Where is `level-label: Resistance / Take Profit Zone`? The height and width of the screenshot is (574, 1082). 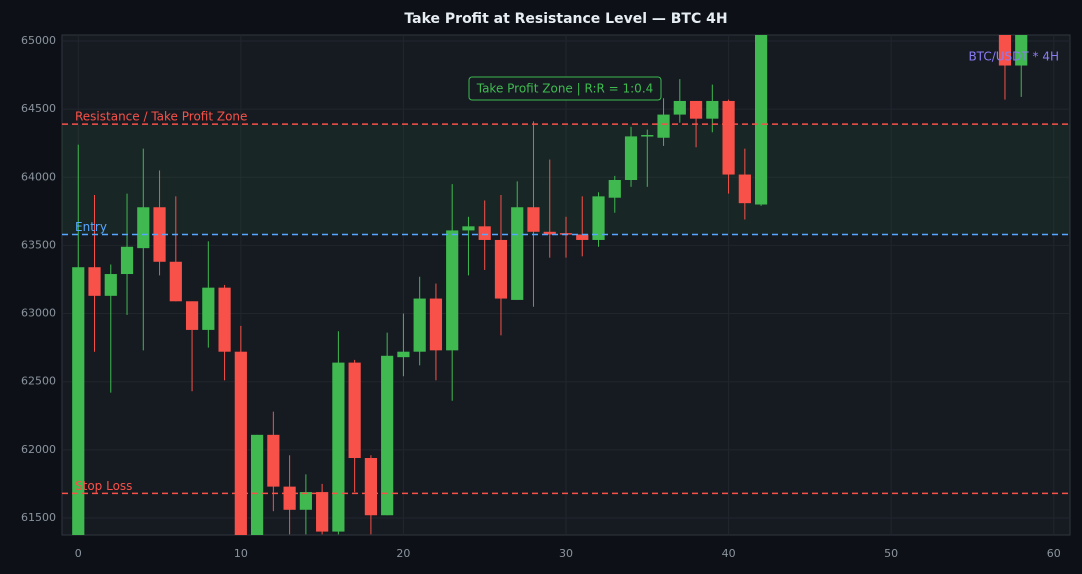
level-label: Resistance / Take Profit Zone is located at coordinates (161, 117).